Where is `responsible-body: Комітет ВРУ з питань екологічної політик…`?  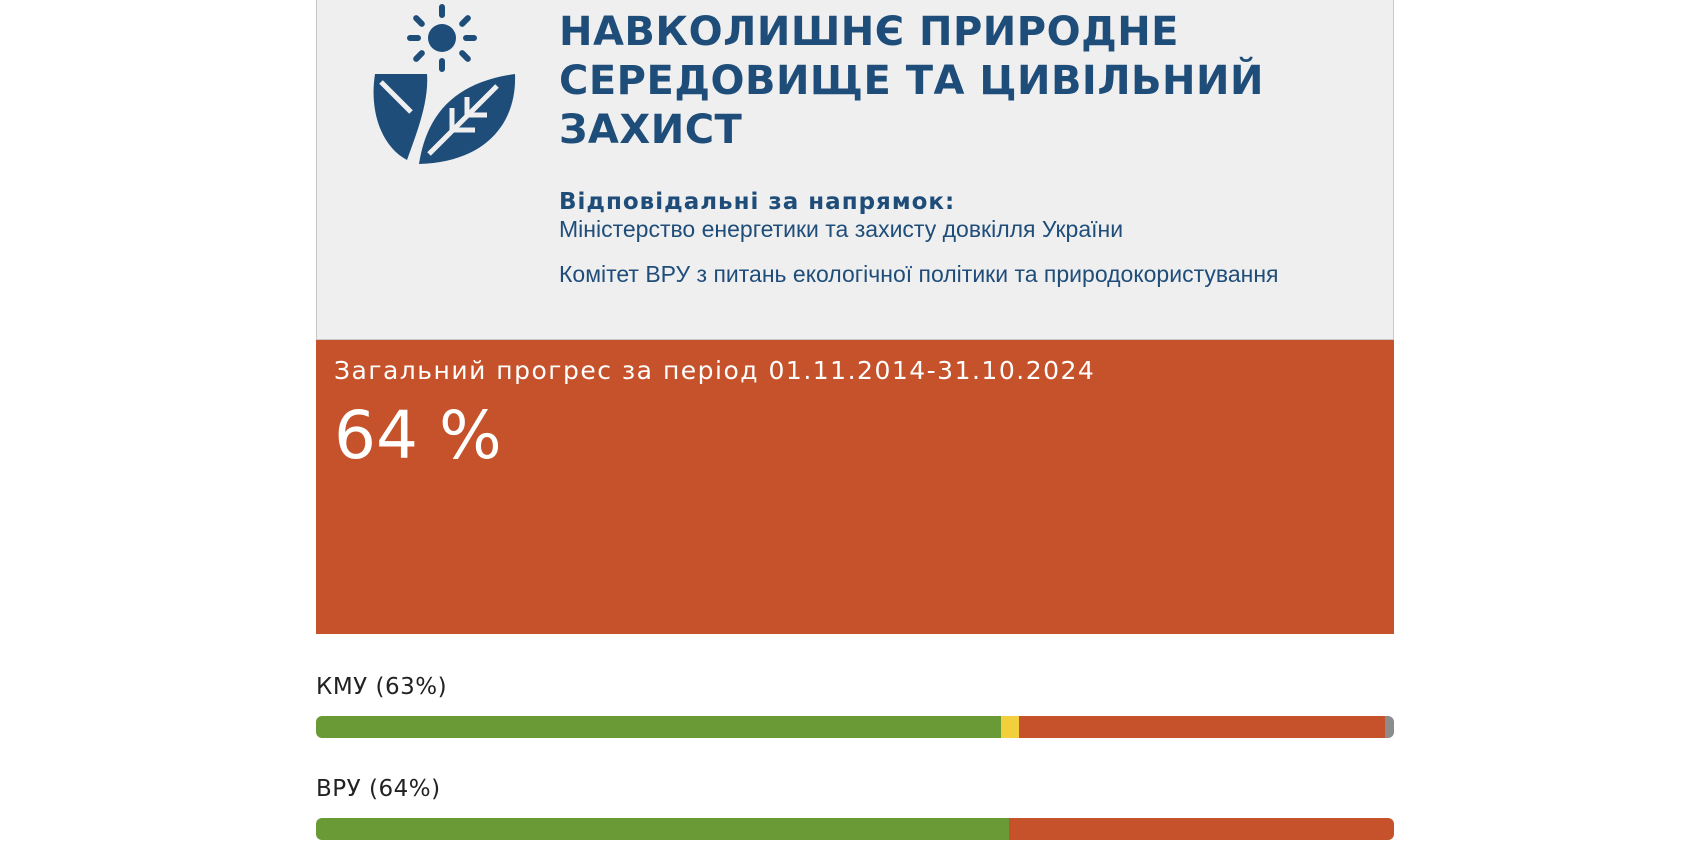
responsible-body: Комітет ВРУ з питань екологічної політик… is located at coordinates (919, 274).